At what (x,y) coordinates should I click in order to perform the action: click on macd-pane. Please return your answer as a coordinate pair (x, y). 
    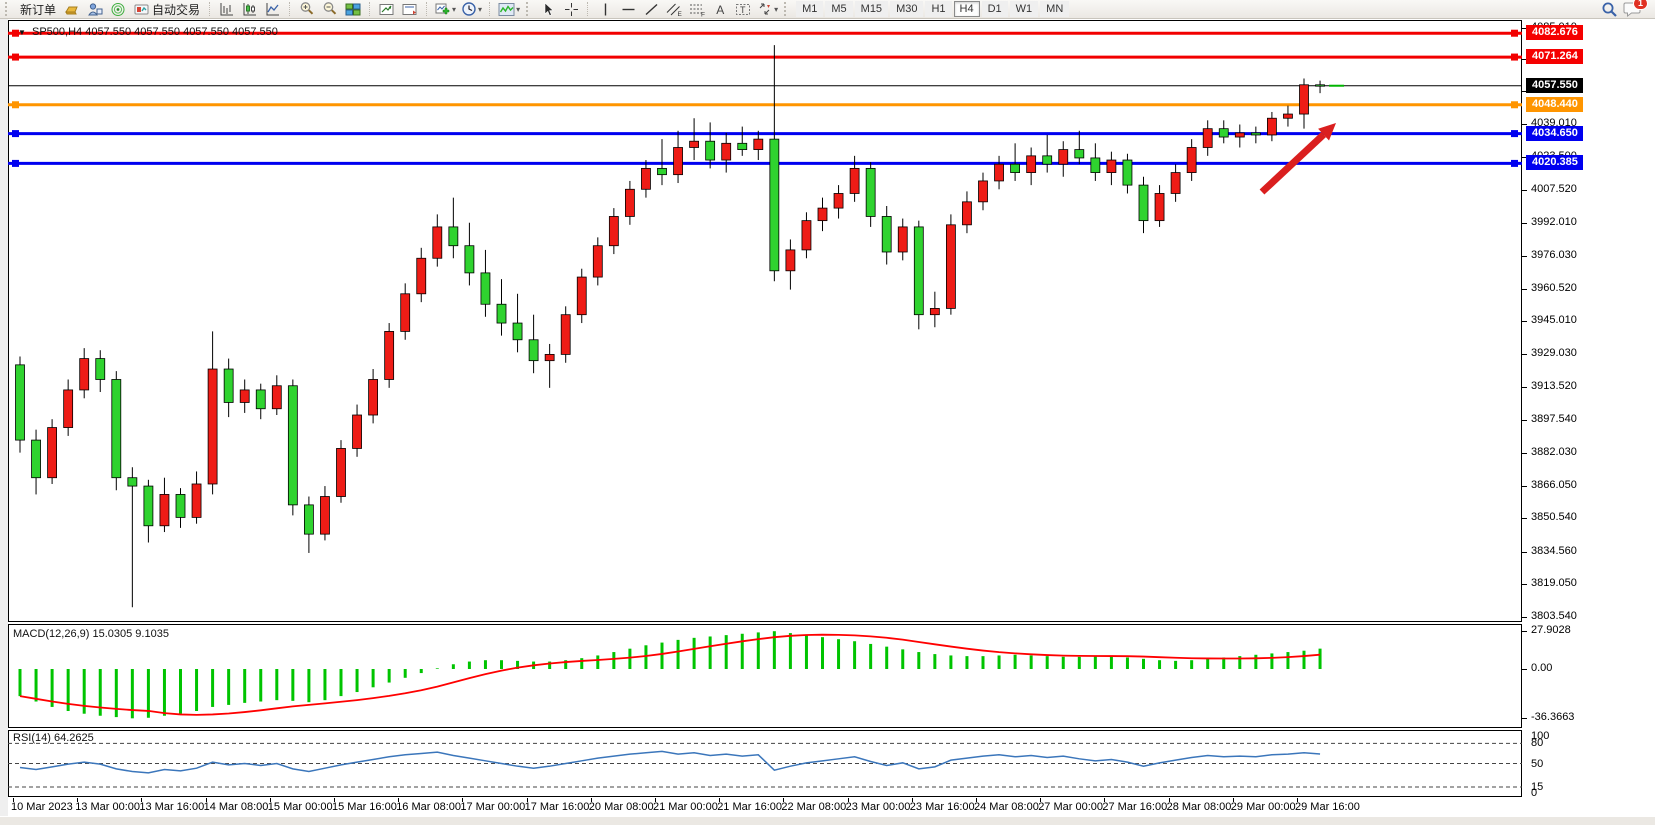
    Looking at the image, I should click on (765, 676).